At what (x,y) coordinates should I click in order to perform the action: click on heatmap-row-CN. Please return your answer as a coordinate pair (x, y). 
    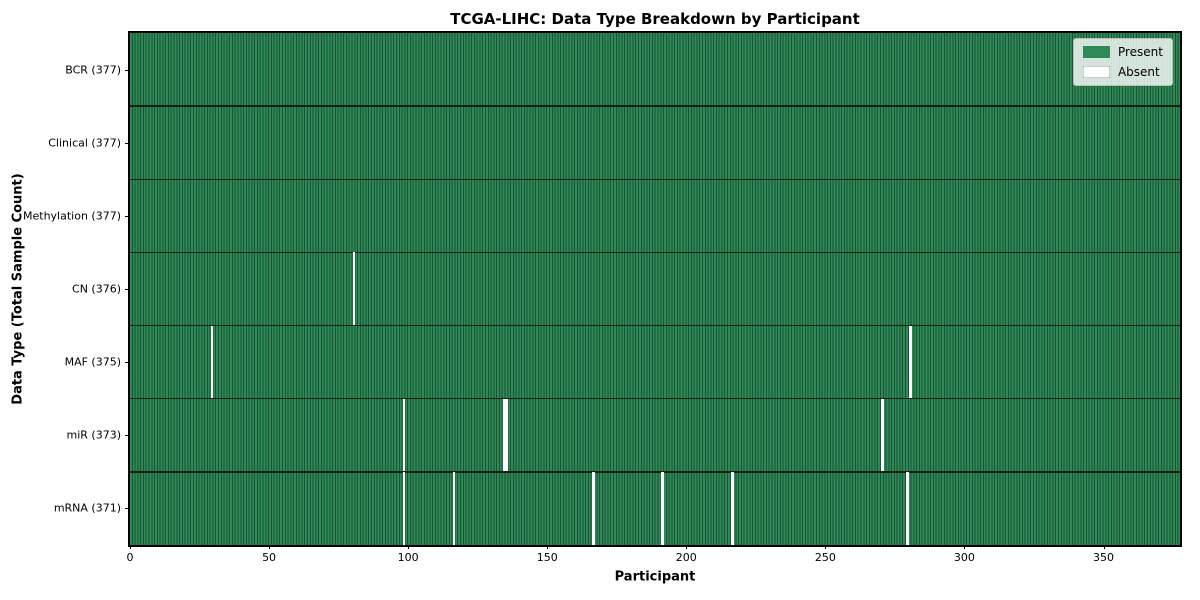
    Looking at the image, I should click on (655, 289).